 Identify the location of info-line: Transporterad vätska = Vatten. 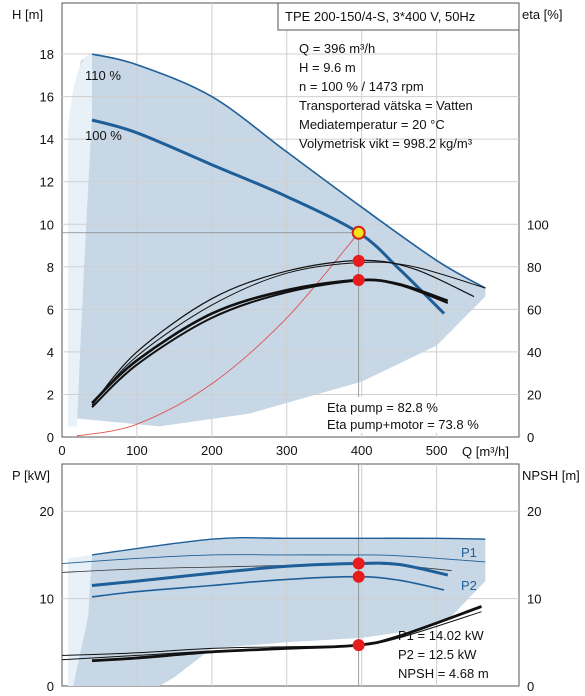
(386, 105).